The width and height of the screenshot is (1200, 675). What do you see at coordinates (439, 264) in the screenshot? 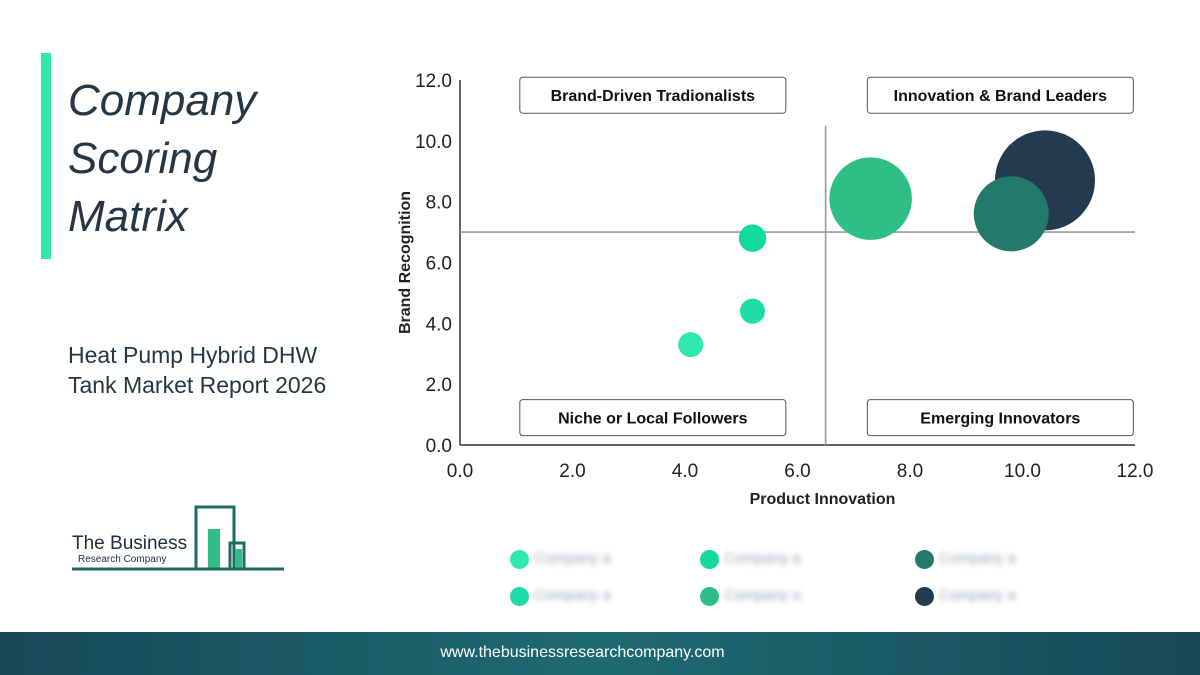
I see `y-tick-label: 6.0` at bounding box center [439, 264].